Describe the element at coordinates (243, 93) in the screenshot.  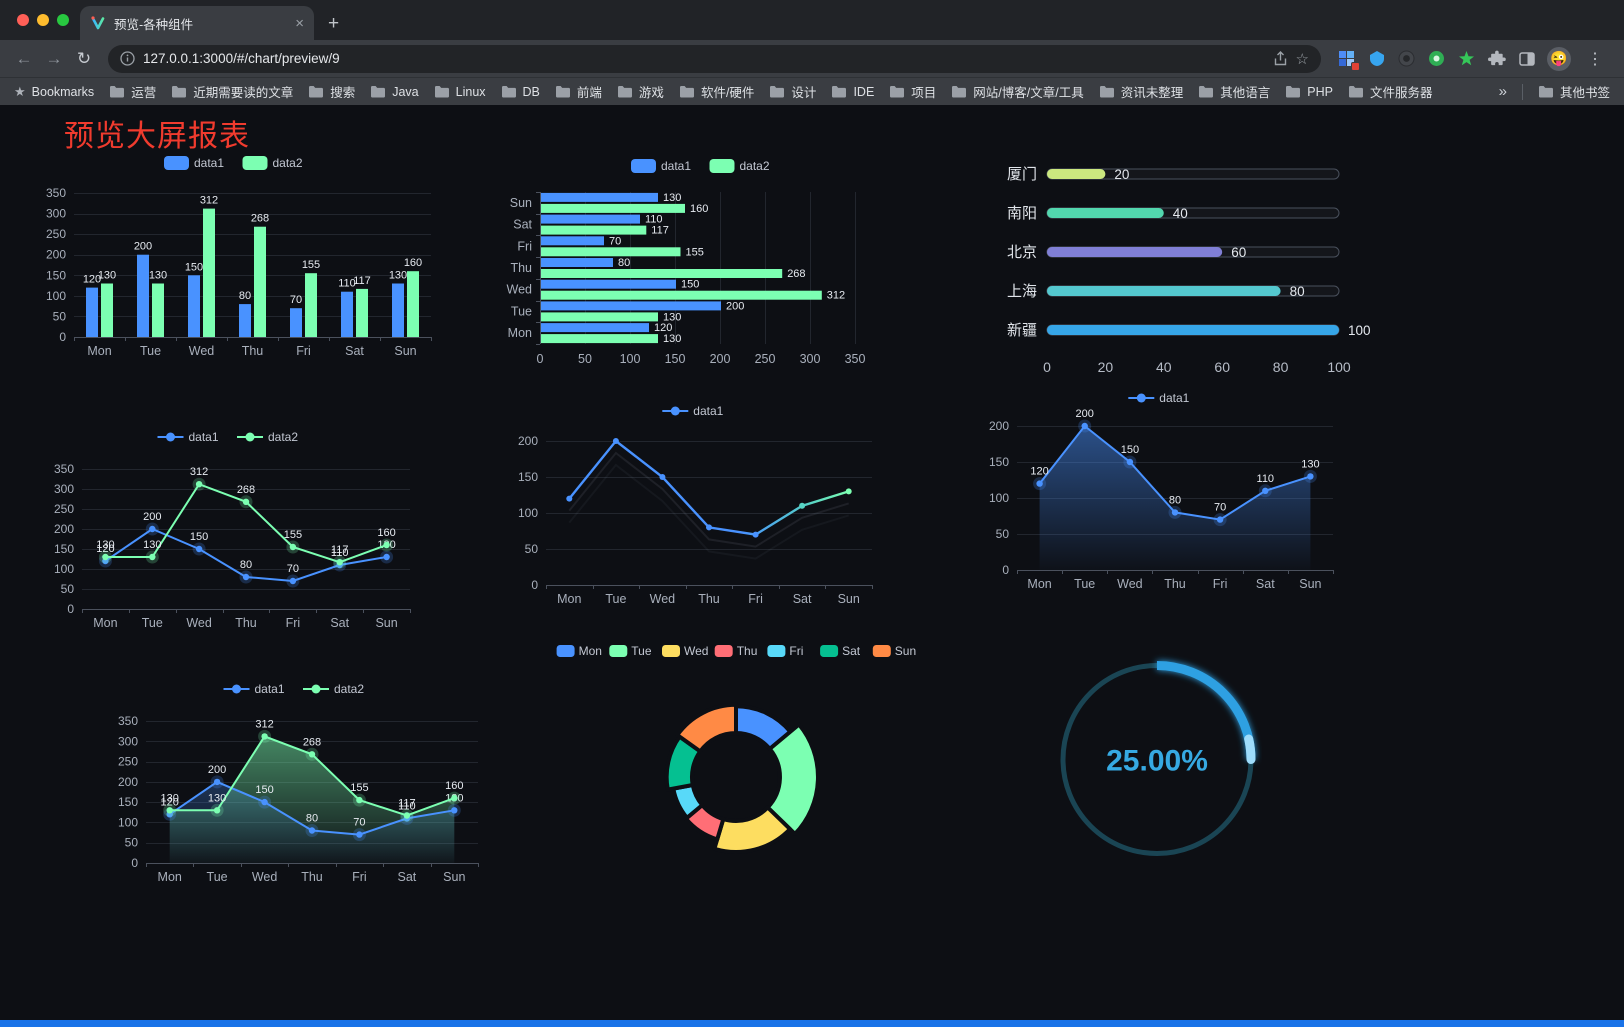
I see `bookmark-folder-label: 近期需要读的文章` at that location.